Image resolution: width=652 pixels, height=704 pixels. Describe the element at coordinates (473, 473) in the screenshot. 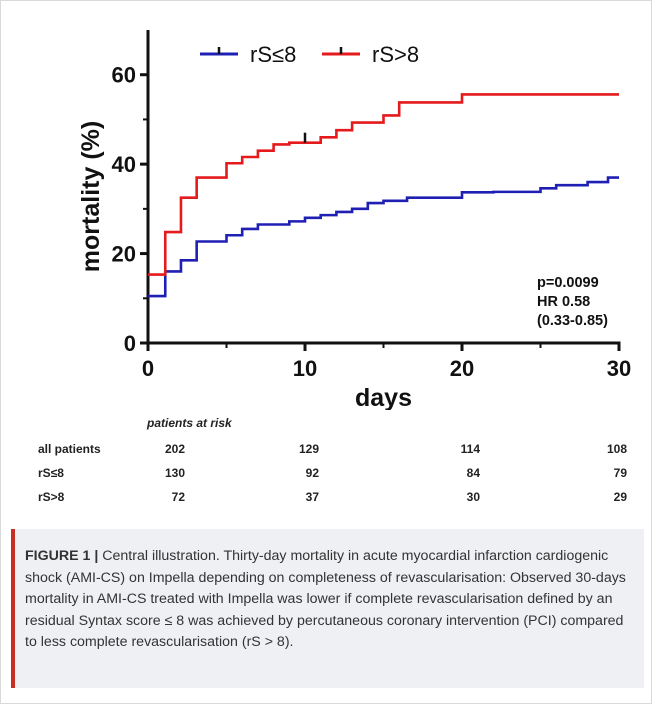

I see `risk-row-value: 84` at that location.